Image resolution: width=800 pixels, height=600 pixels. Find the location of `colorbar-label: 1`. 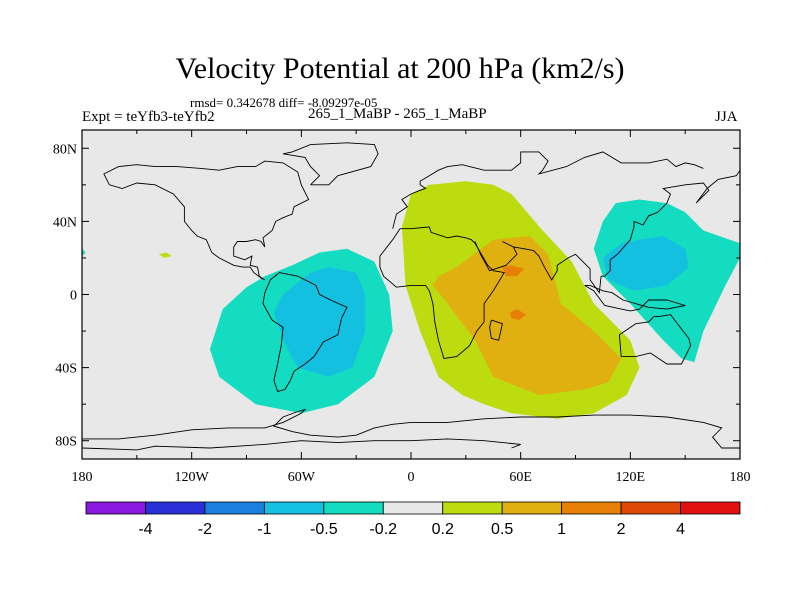

colorbar-label: 1 is located at coordinates (561, 529).